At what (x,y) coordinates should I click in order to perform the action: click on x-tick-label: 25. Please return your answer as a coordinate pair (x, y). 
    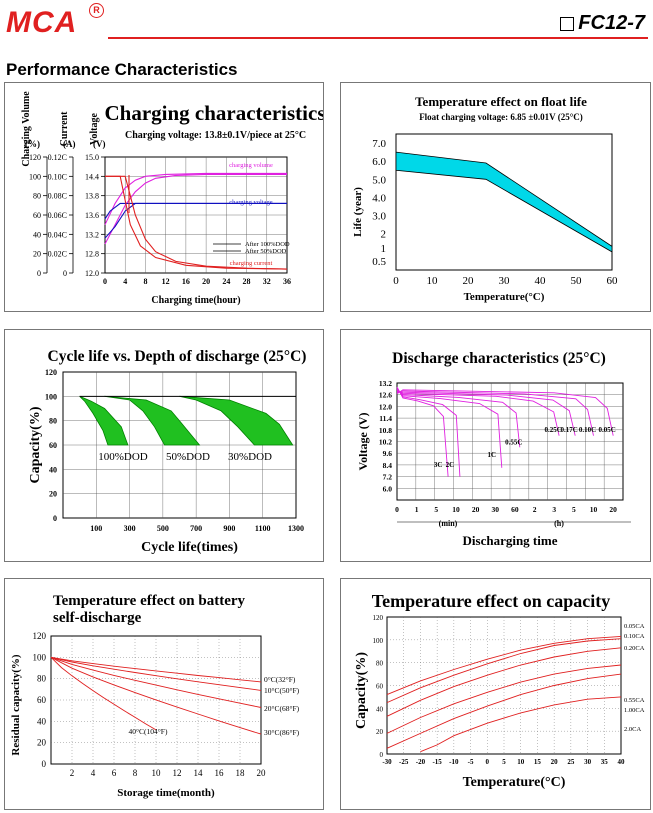
    Looking at the image, I should click on (571, 762).